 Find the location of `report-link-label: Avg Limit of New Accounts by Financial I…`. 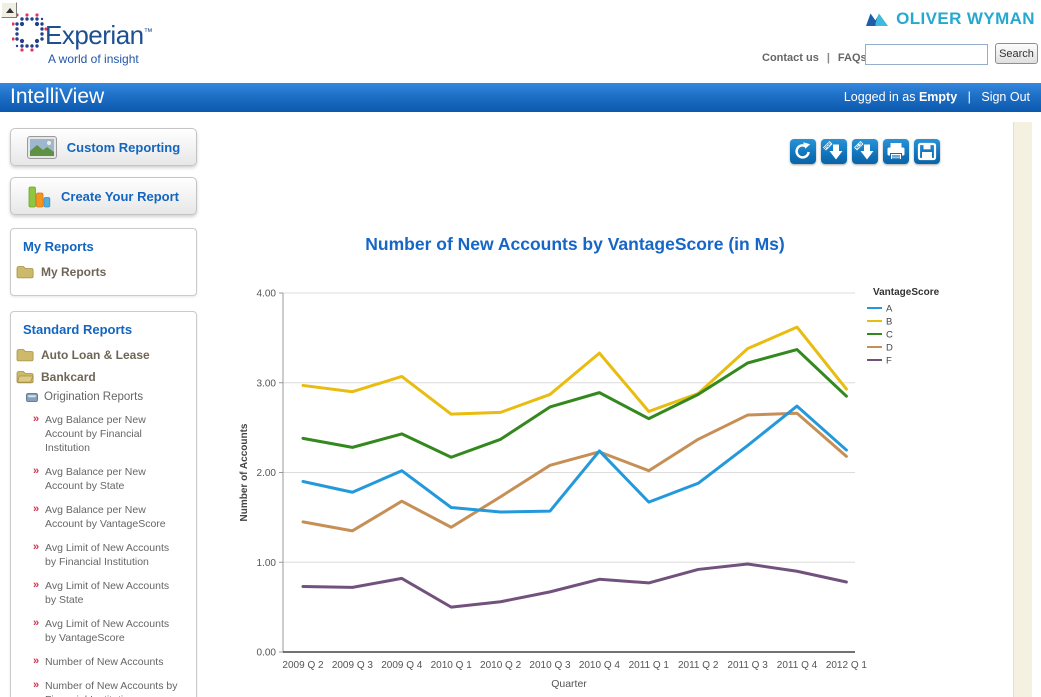

report-link-label: Avg Limit of New Accounts by Financial I… is located at coordinates (107, 555).